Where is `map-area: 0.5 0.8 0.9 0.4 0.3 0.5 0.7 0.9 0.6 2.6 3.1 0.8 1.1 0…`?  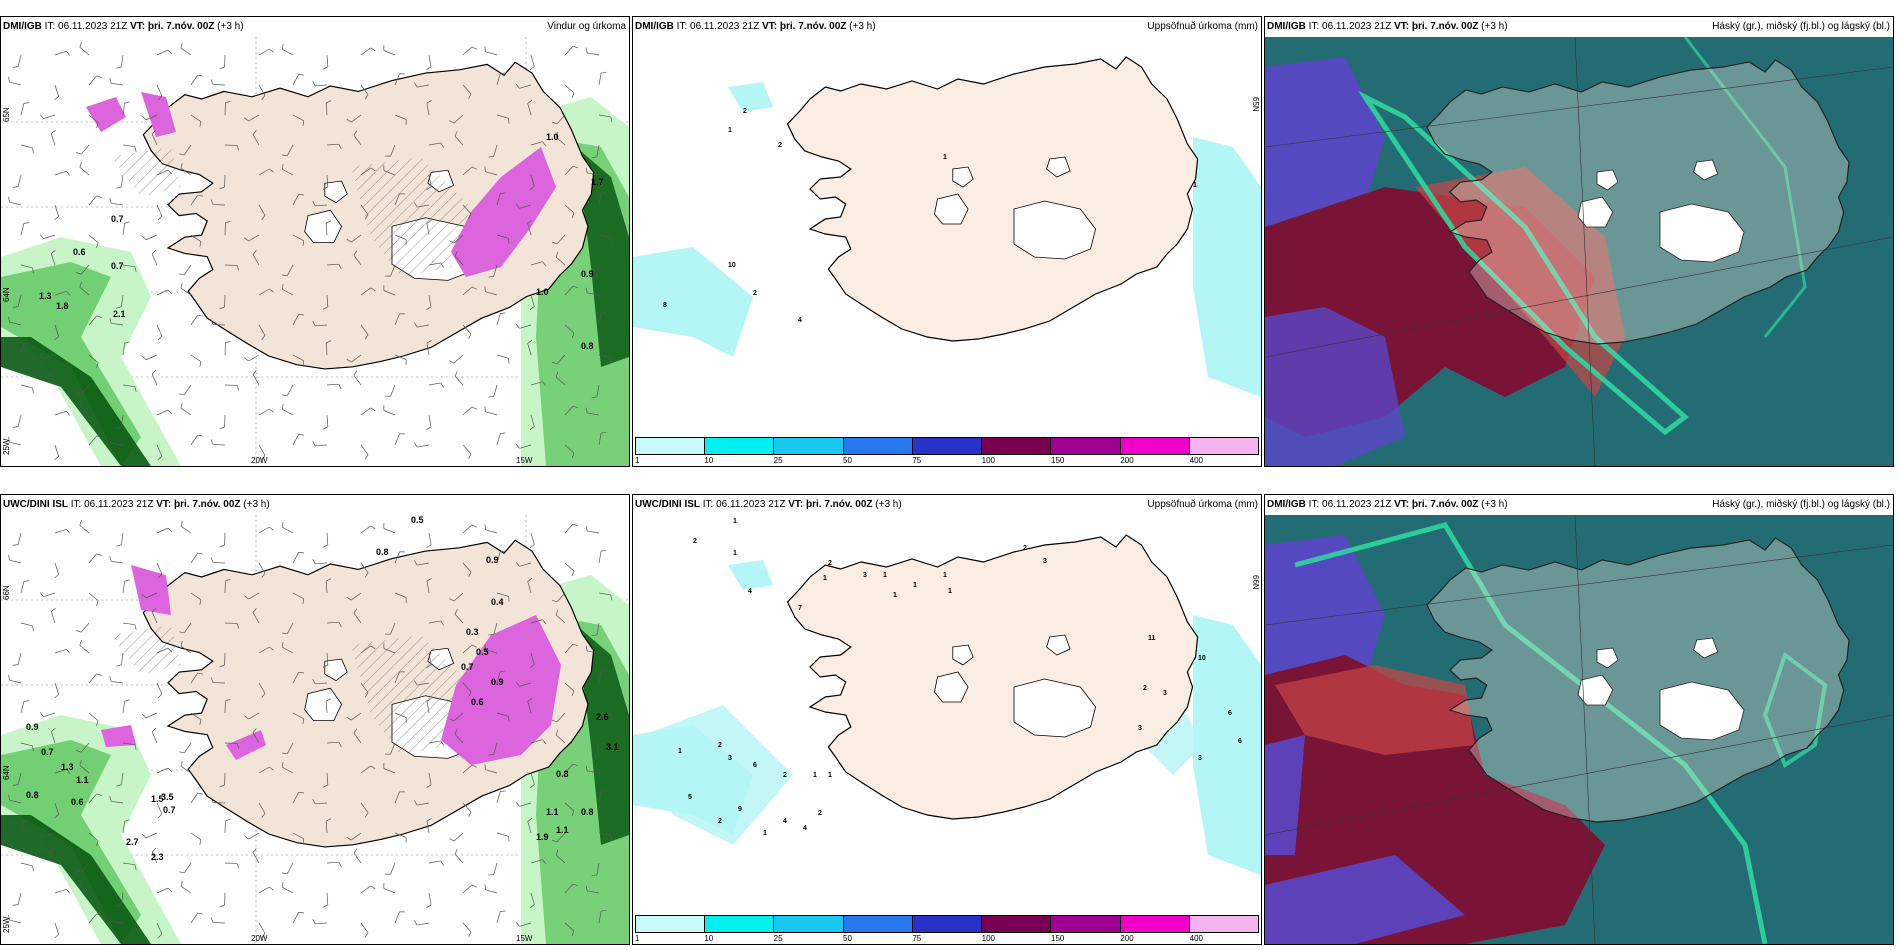
map-area: 0.5 0.8 0.9 0.4 0.3 0.5 0.7 0.9 0.6 2.6 3.1 0.8 1.1 0… is located at coordinates (315, 729).